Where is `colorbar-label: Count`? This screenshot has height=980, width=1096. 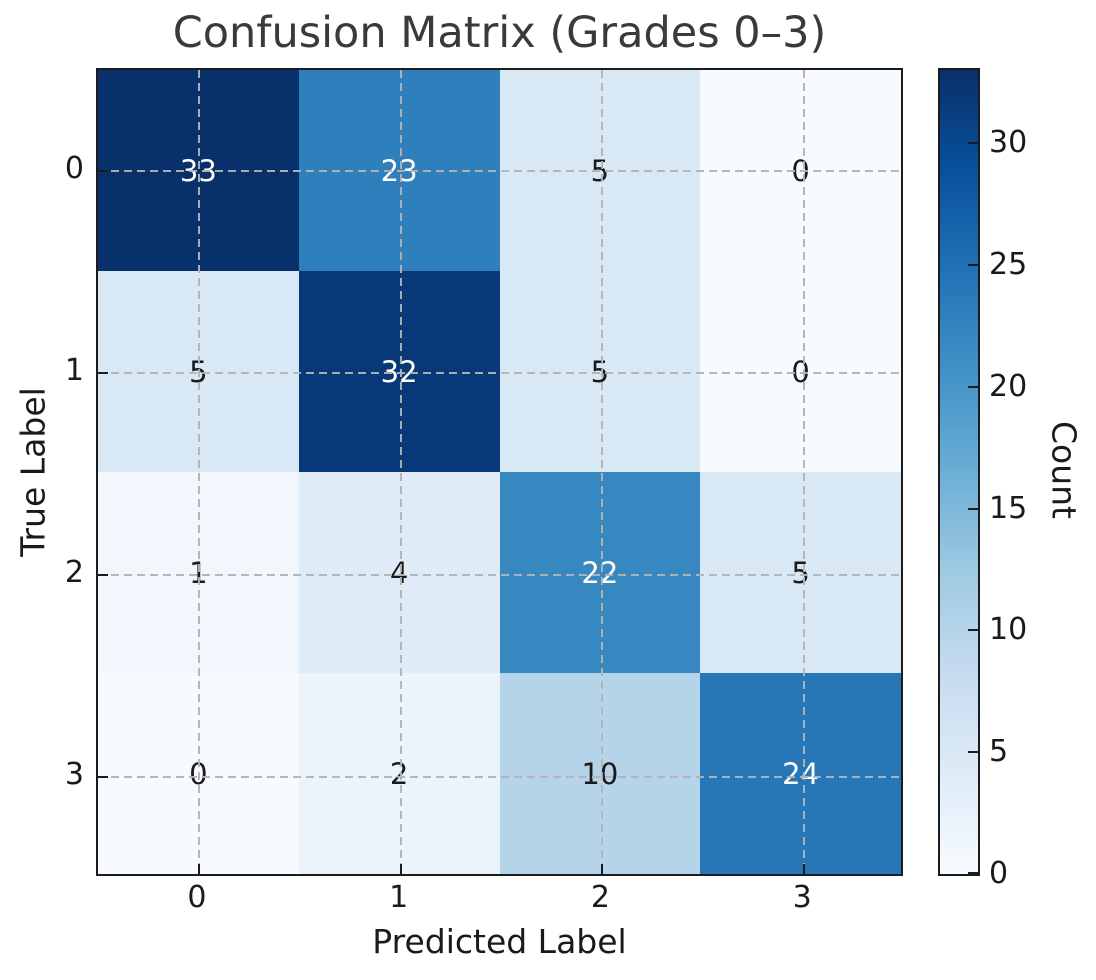 colorbar-label: Count is located at coordinates (1064, 470).